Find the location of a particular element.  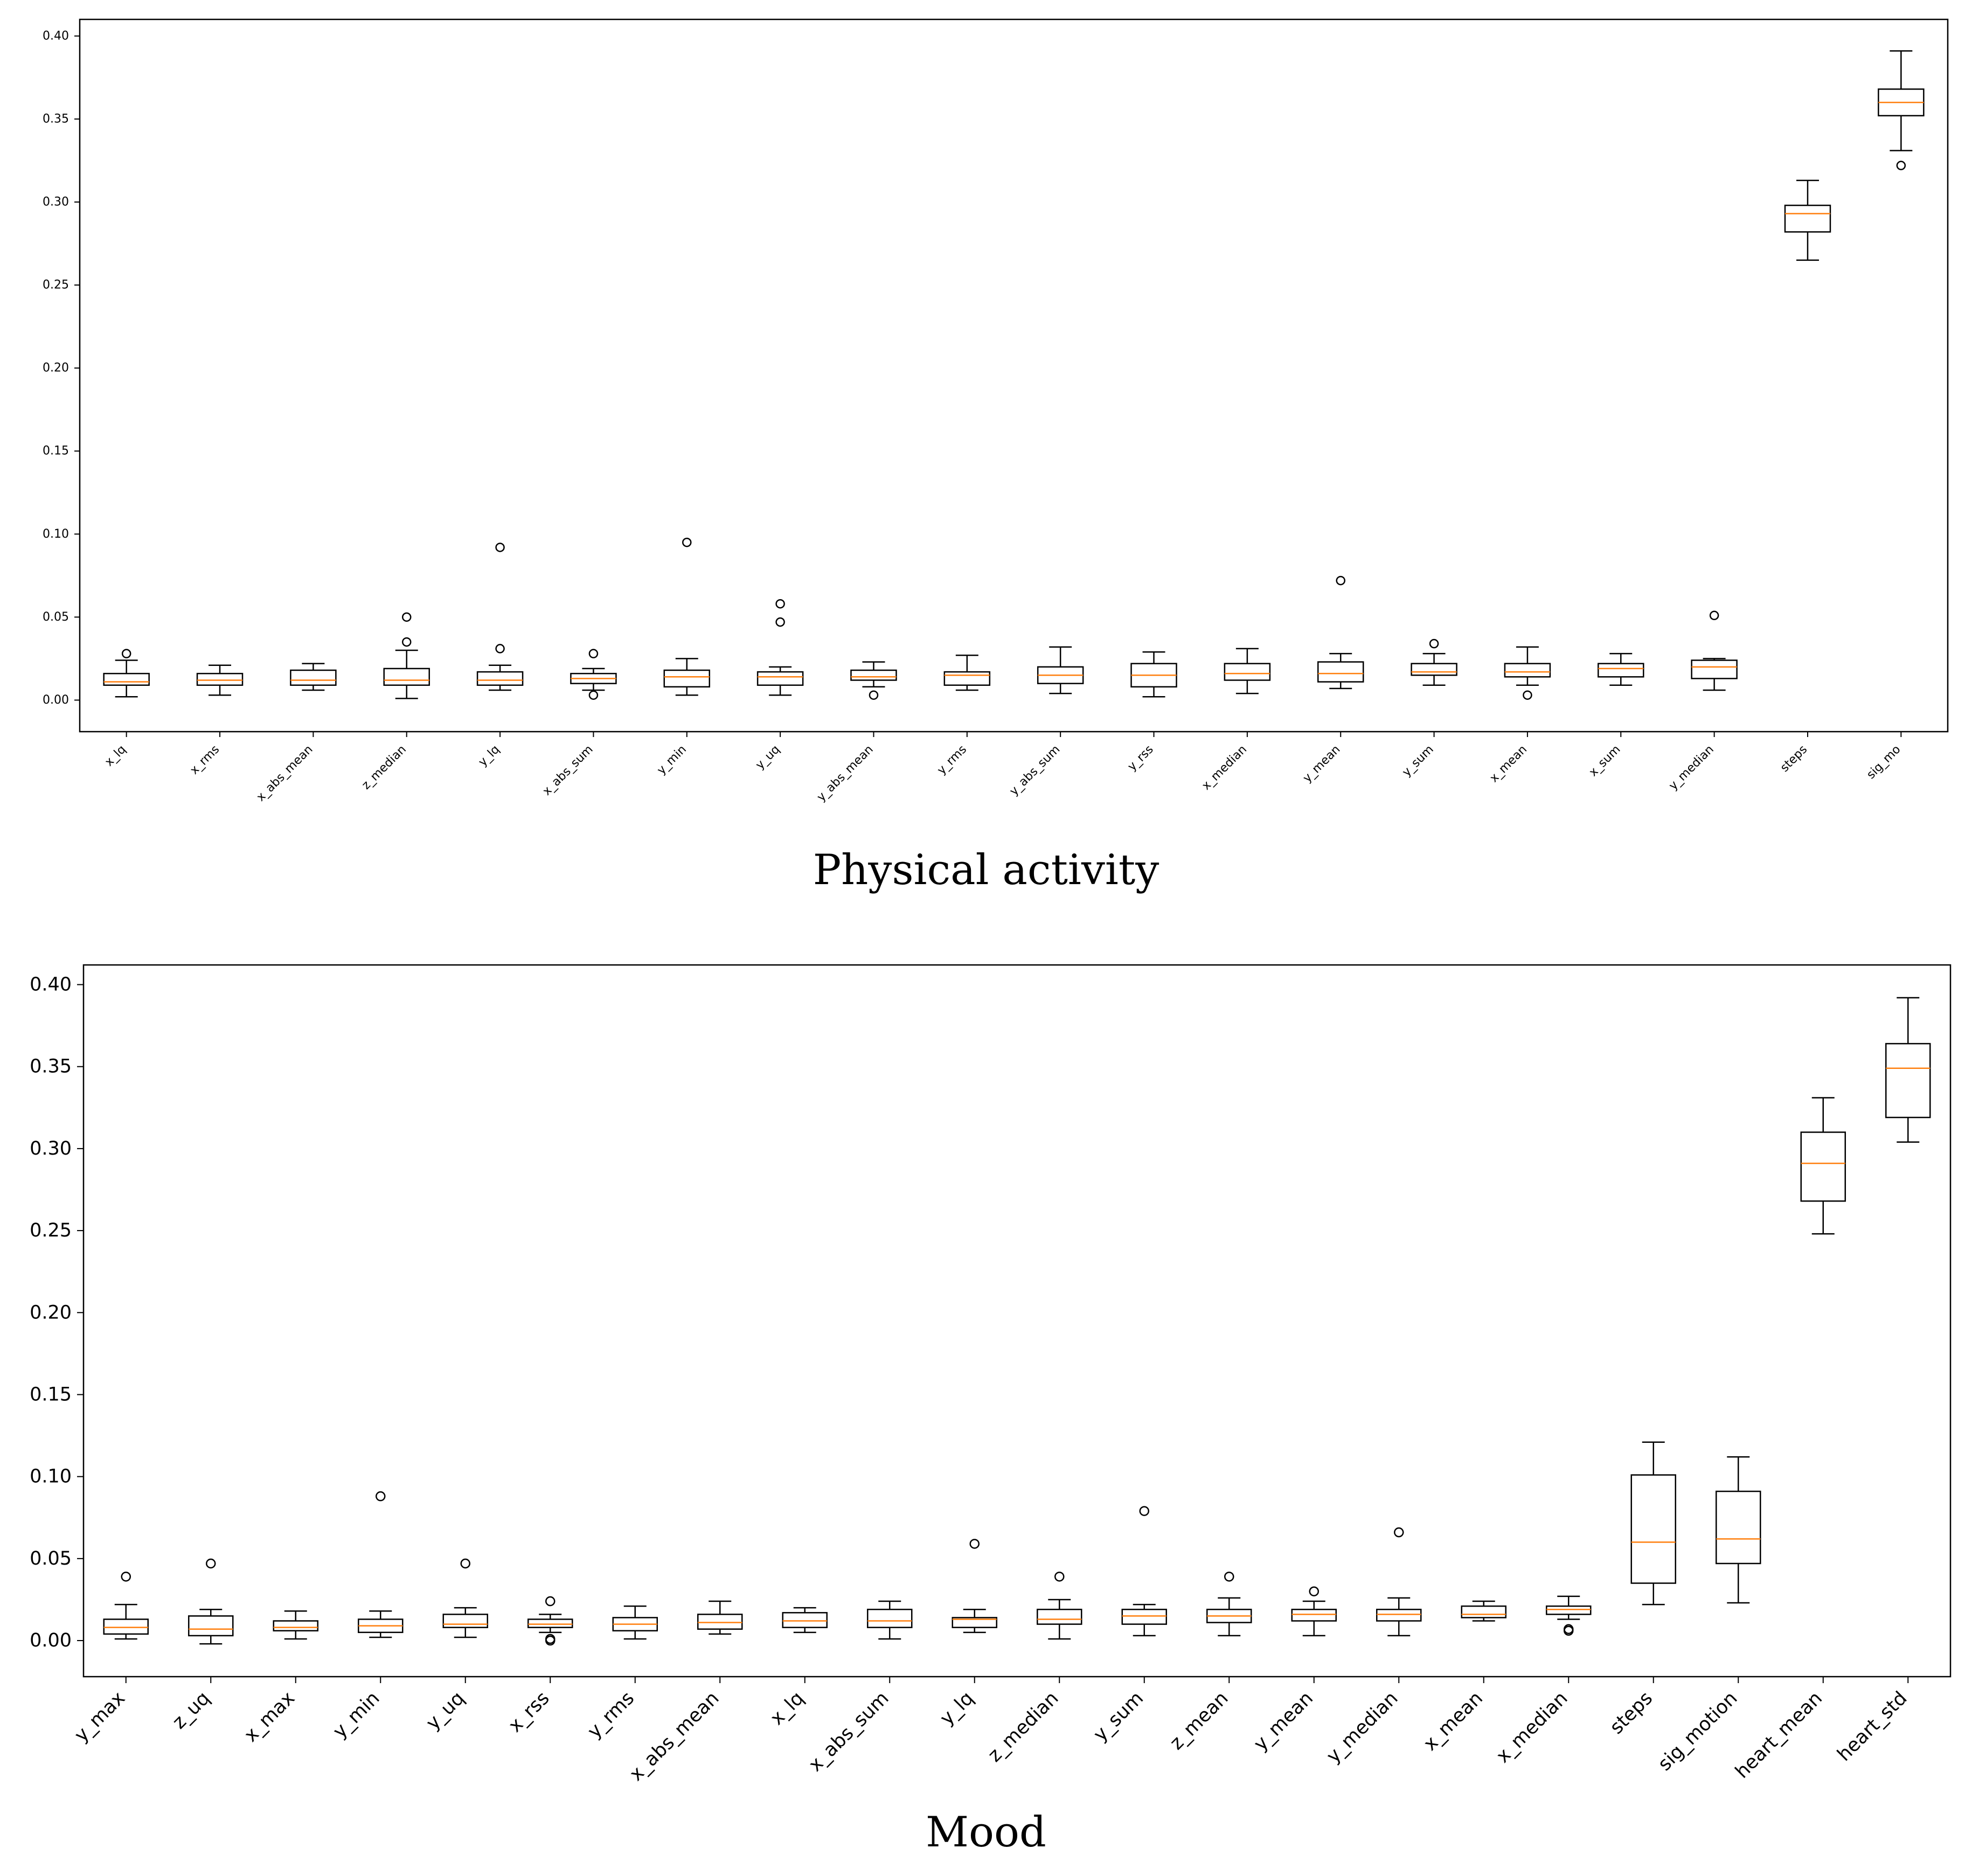

box-x-rss is located at coordinates (550, 1621).